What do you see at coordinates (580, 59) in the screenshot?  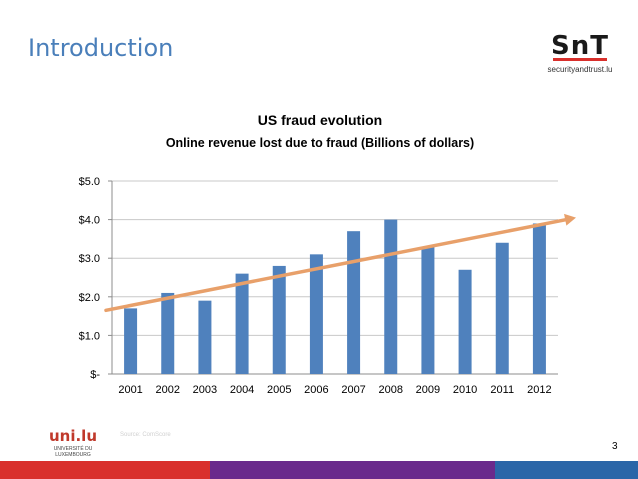 I see `snt-logo-rule` at bounding box center [580, 59].